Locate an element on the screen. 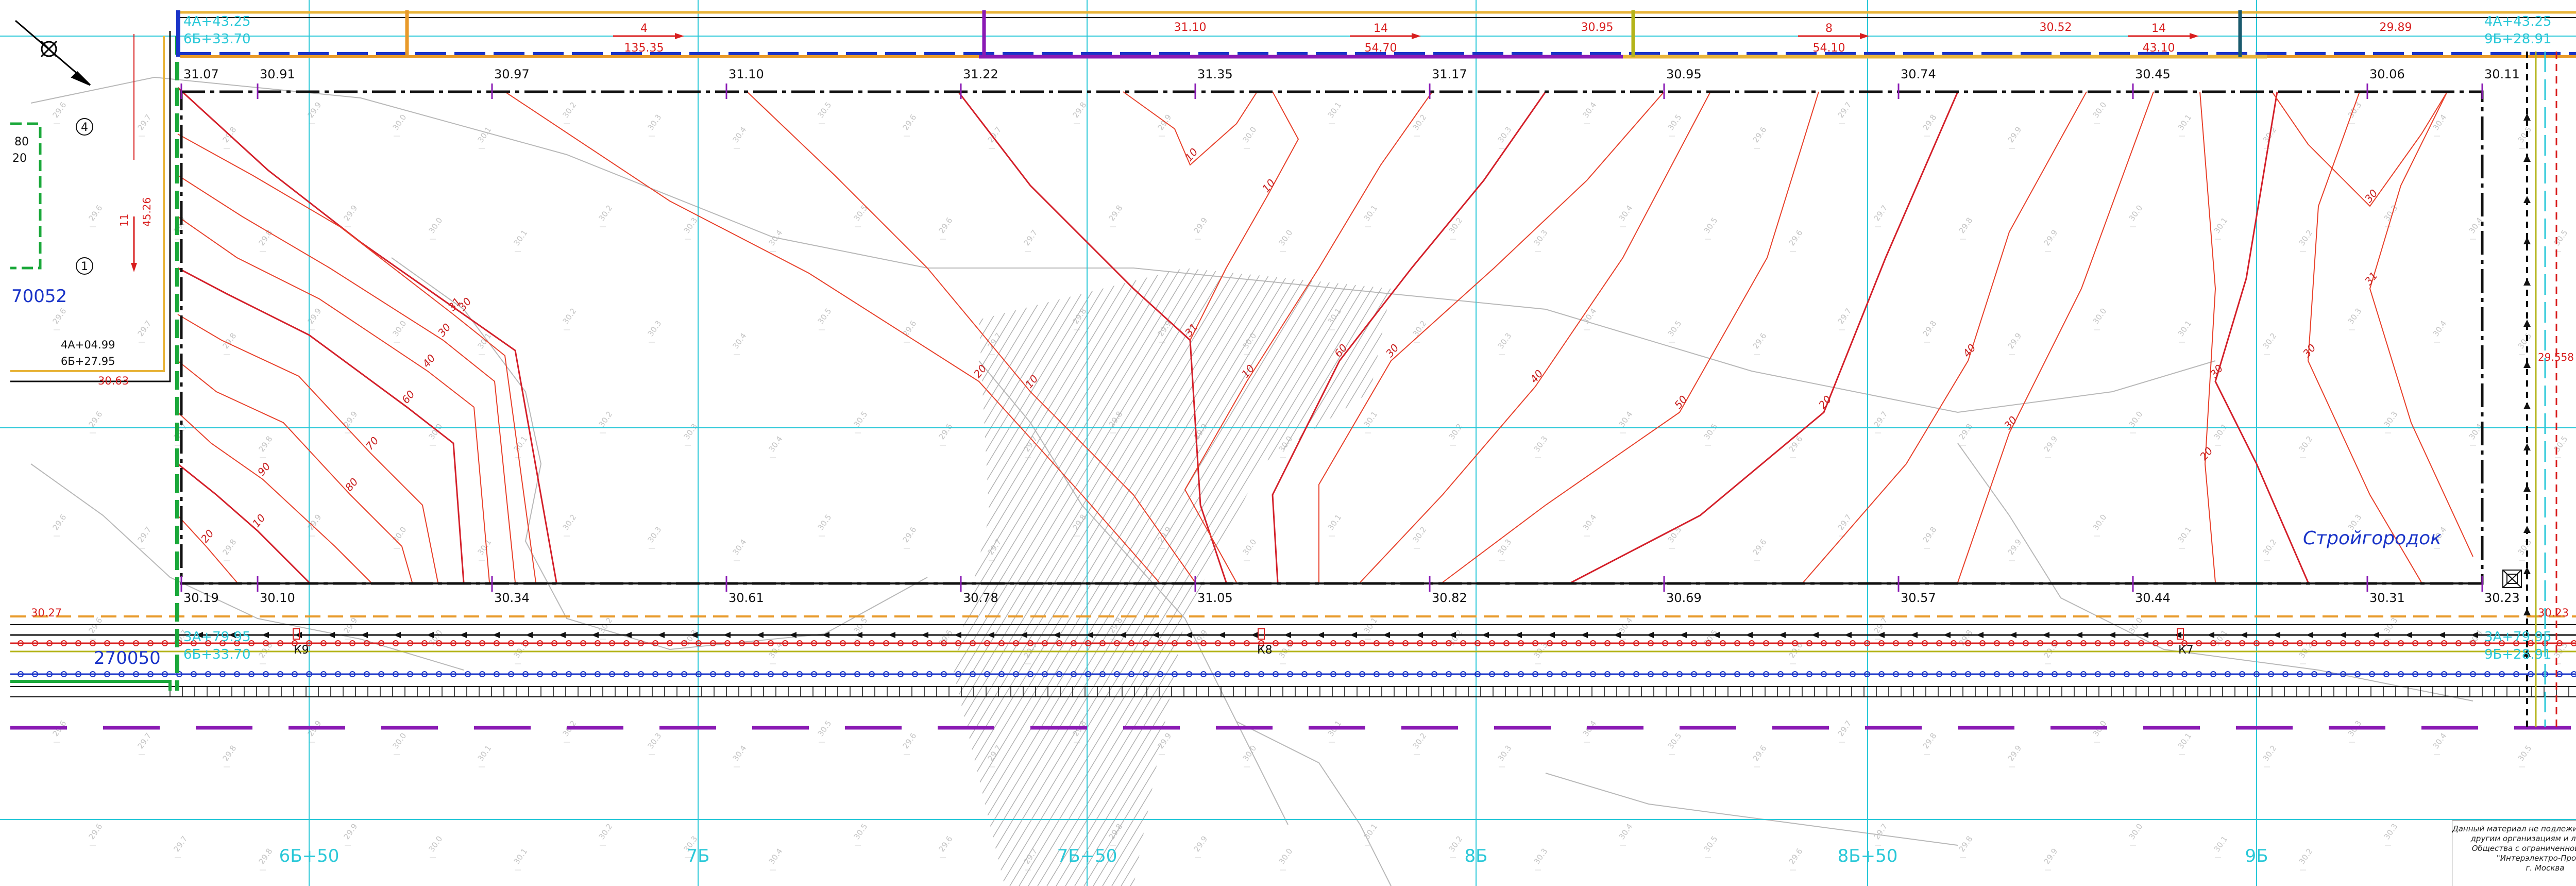  slope-length-right: 29.558 л is located at coordinates (2557, 357).